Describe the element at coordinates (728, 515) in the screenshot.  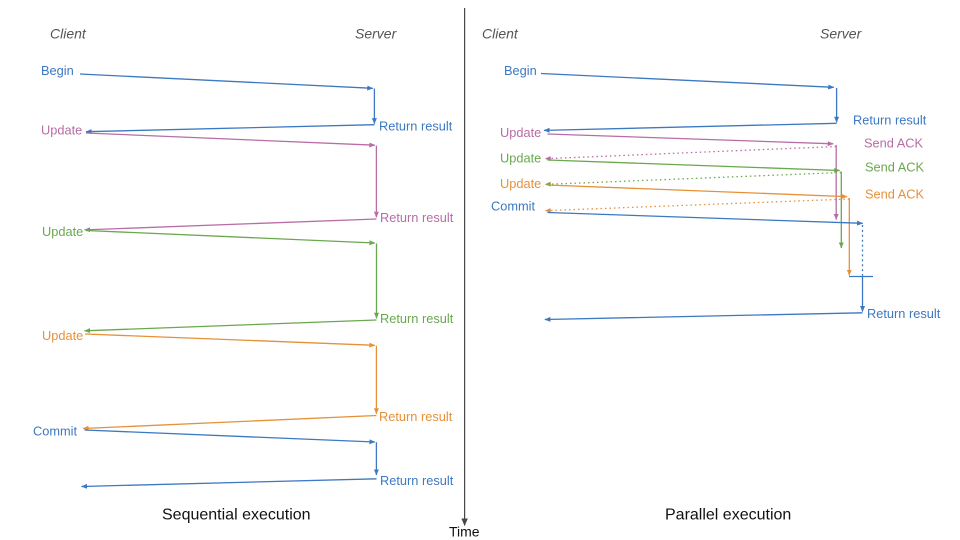
I see `svg-text: Parallel execution` at that location.